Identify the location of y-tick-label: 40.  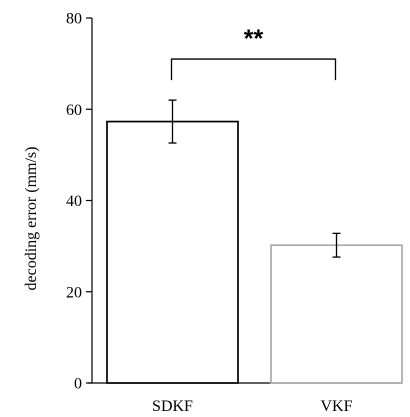
(74, 201).